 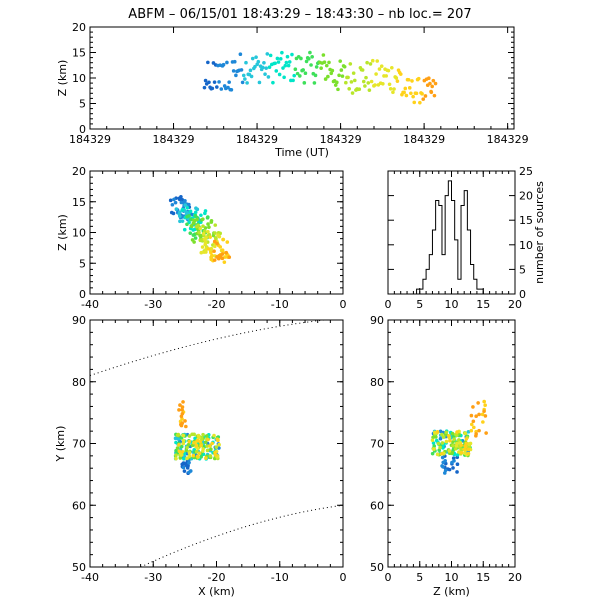 What do you see at coordinates (79, 53) in the screenshot?
I see `y-tick-label: 15` at bounding box center [79, 53].